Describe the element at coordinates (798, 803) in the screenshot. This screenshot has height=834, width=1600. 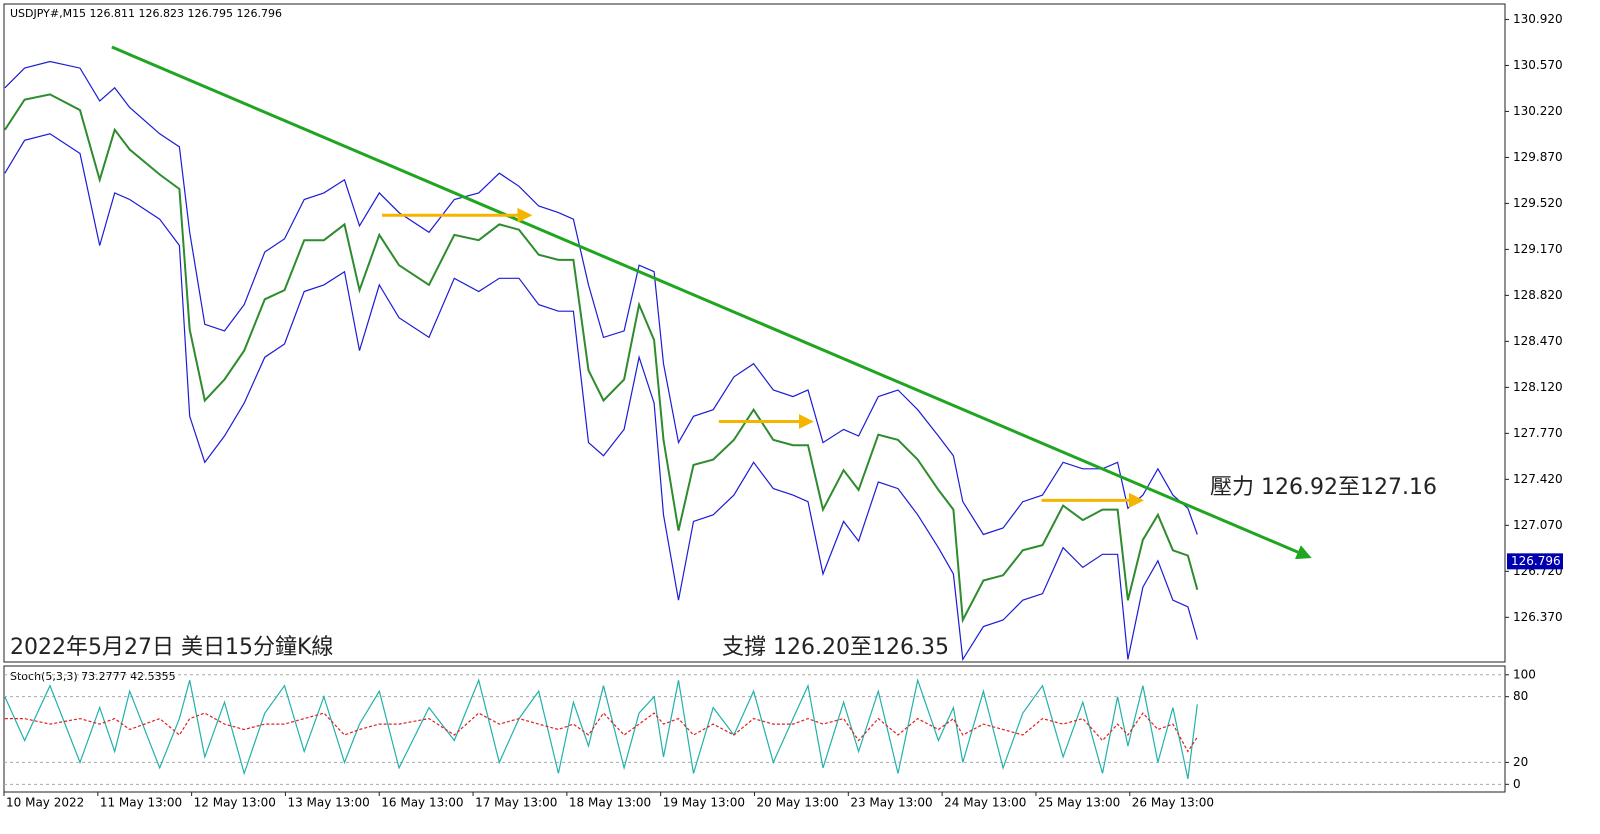
I see `x-tick-label: 20 May 13:00` at that location.